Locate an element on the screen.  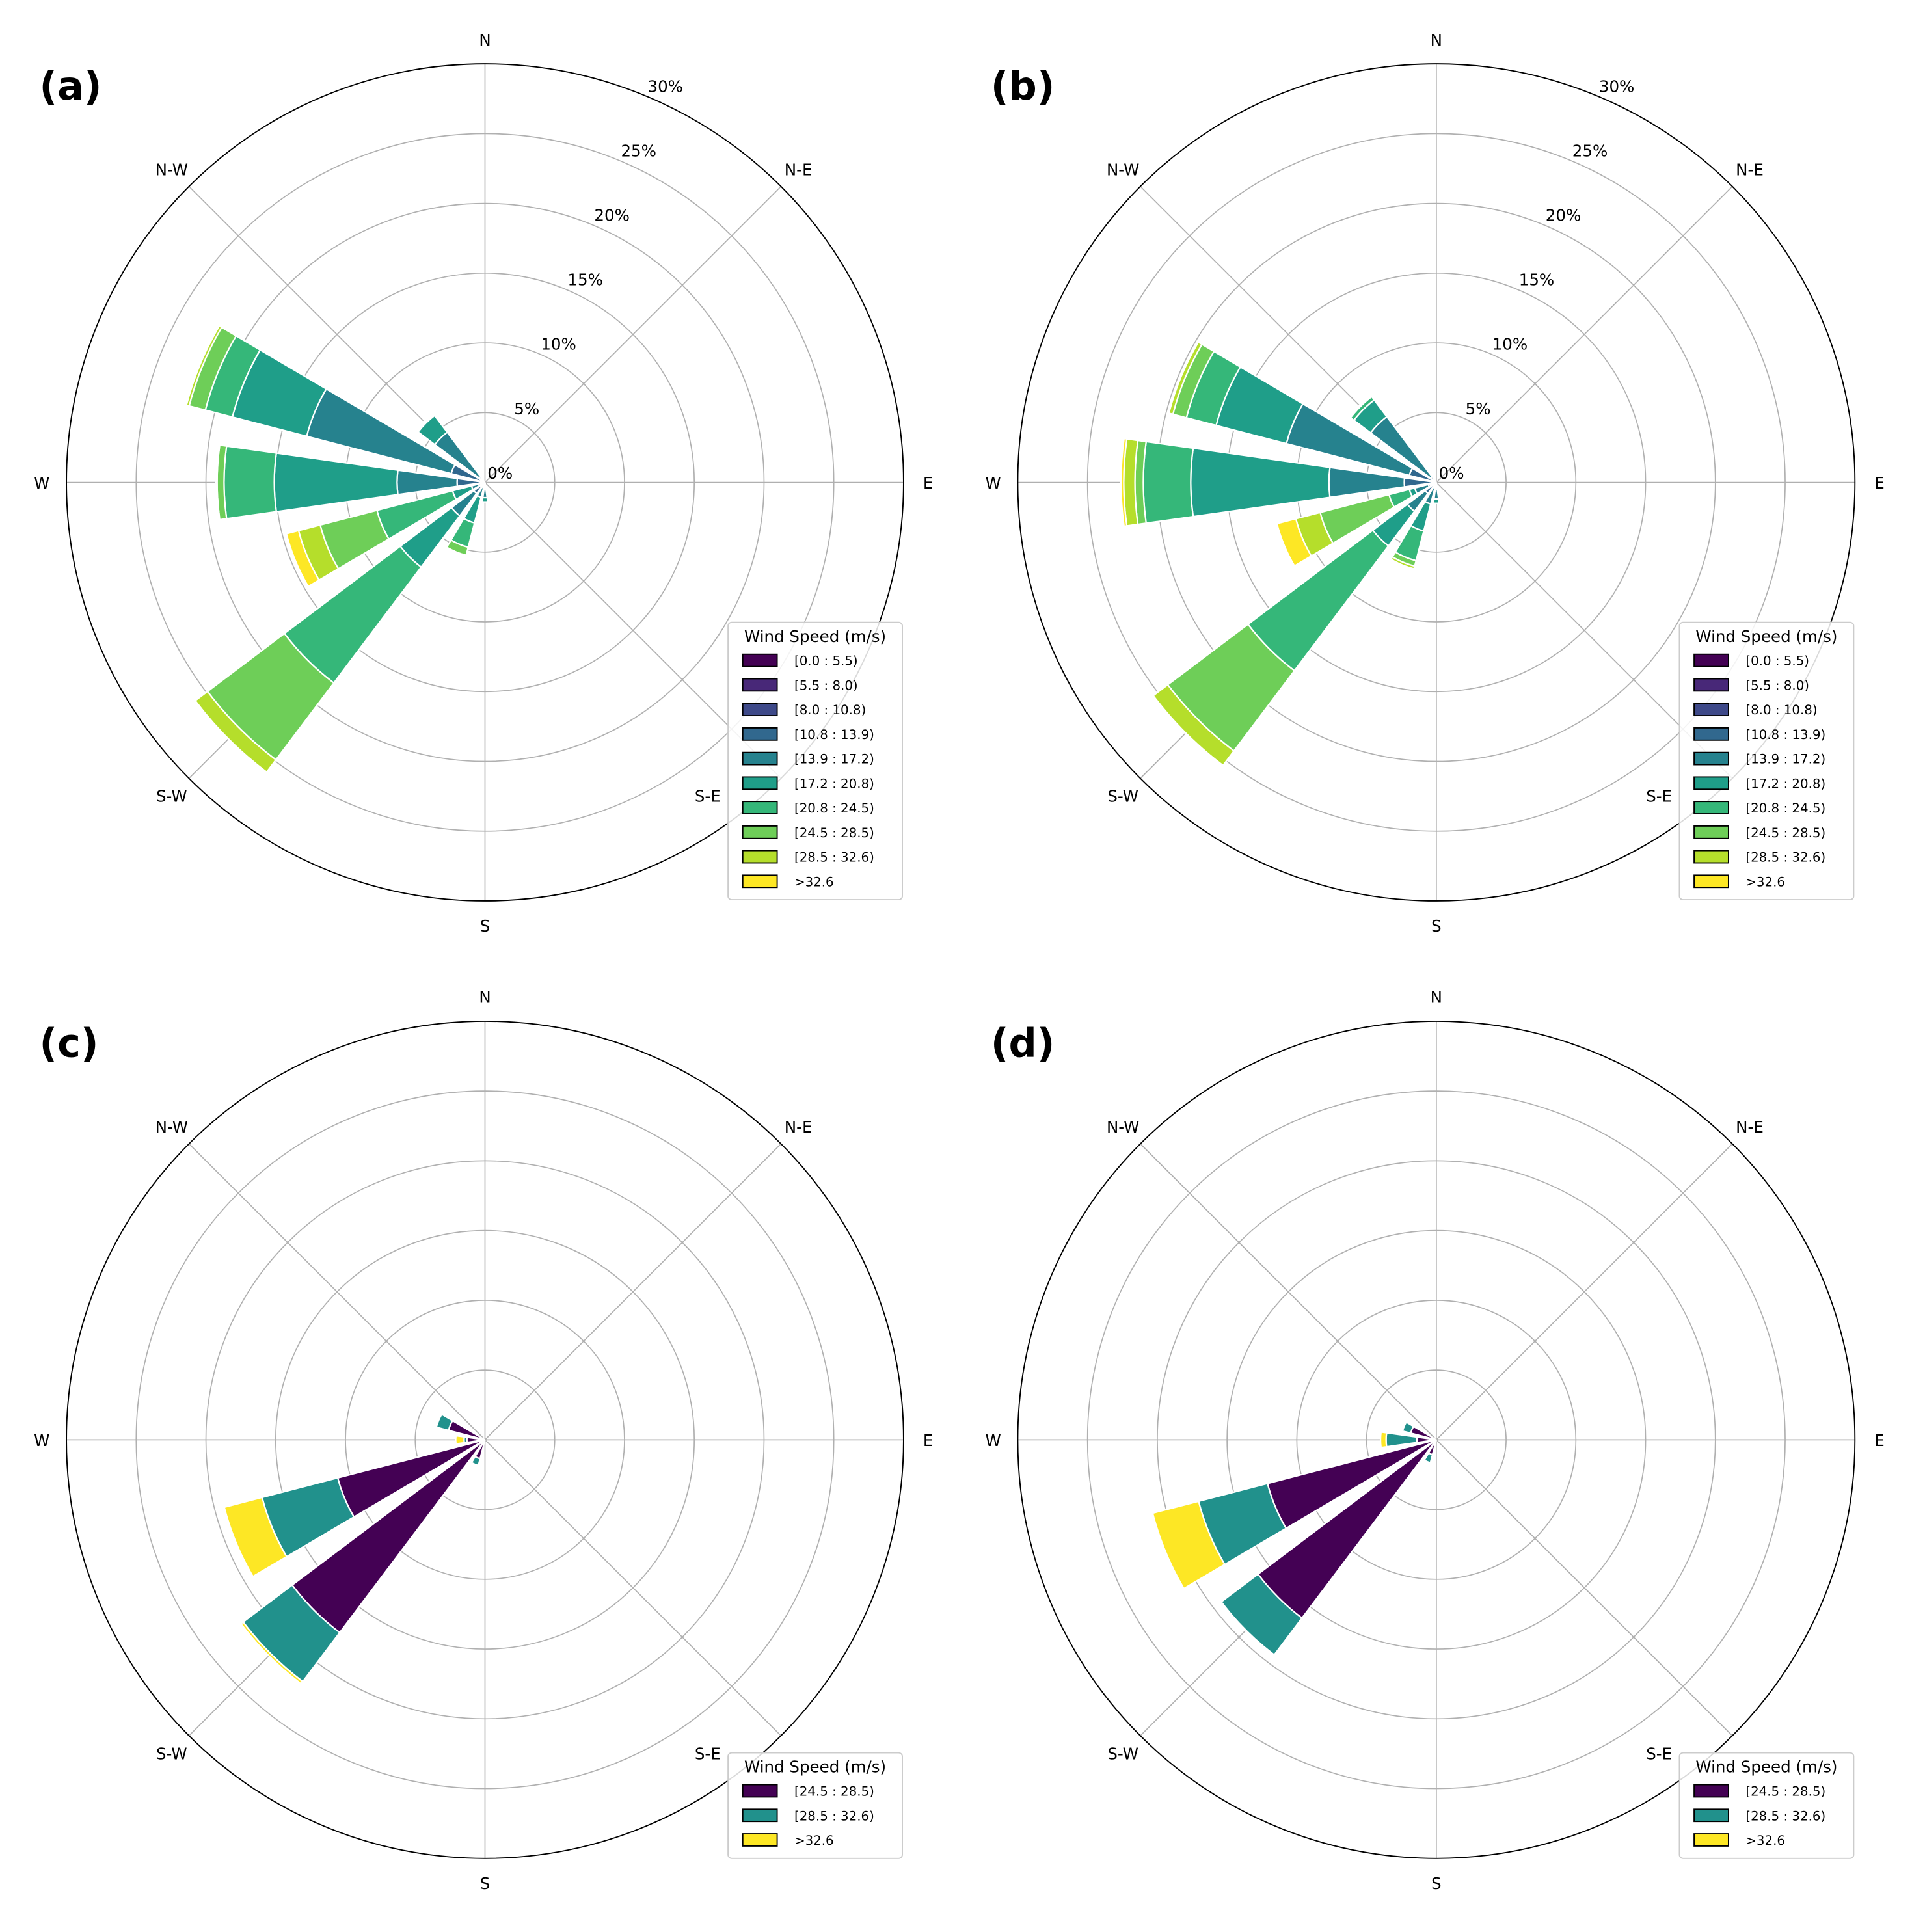
legend-entry: [5.5 : 8.0) is located at coordinates (1777, 685).